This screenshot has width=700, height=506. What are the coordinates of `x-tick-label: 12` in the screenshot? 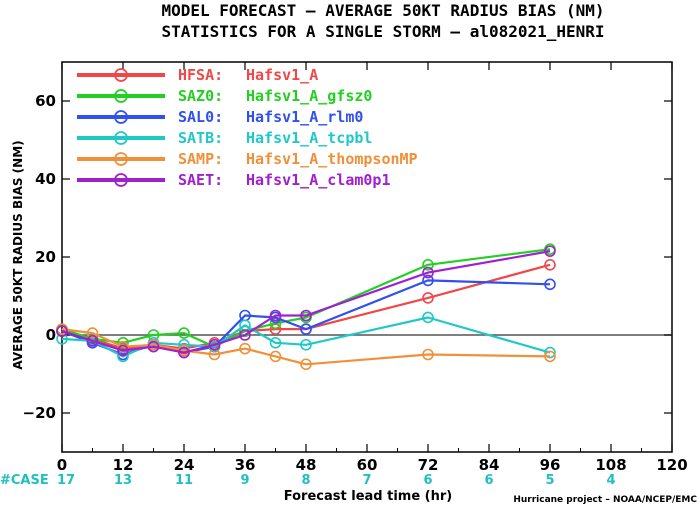 It's located at (123, 465).